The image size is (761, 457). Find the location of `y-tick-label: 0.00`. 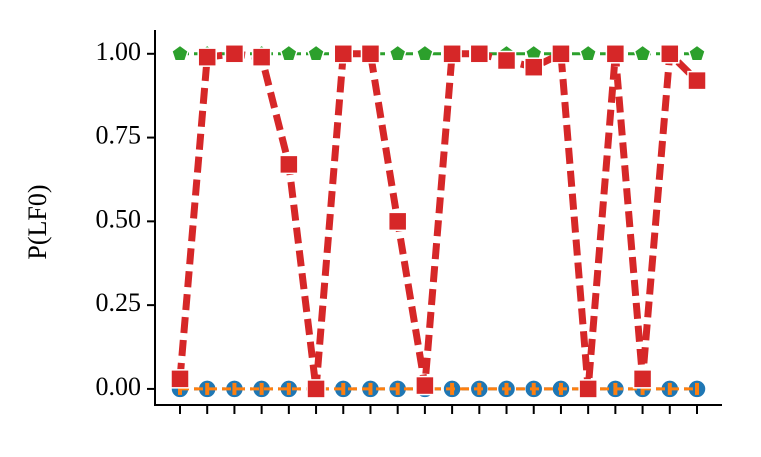

y-tick-label: 0.00 is located at coordinates (119, 386).